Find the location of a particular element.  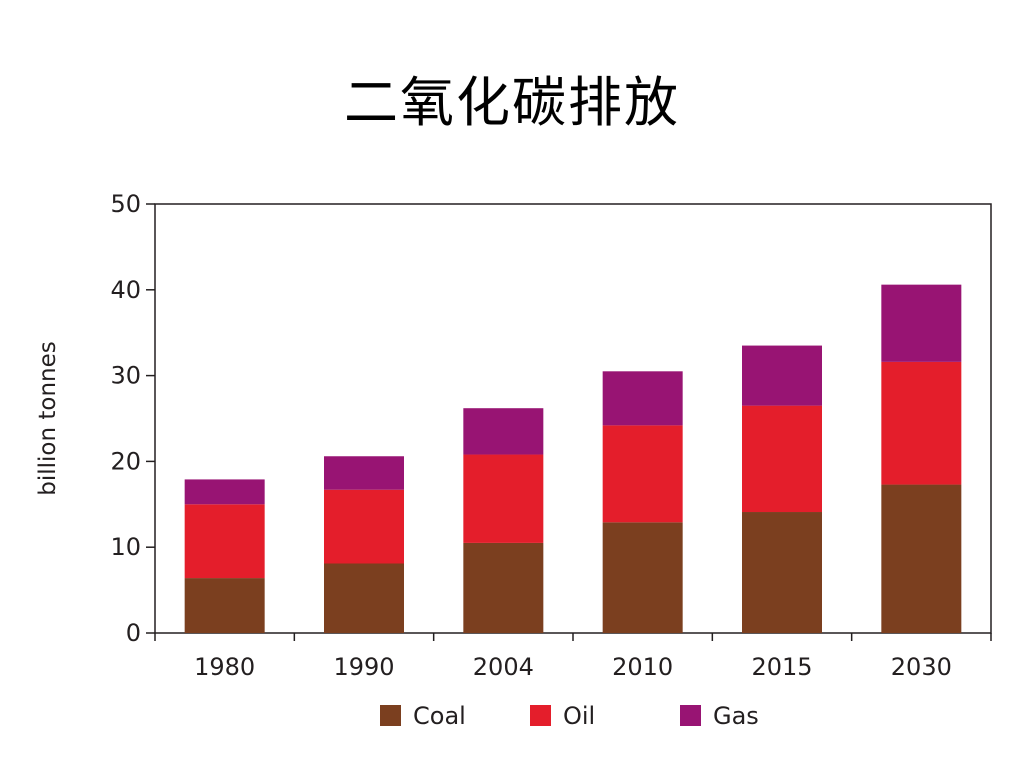

y-axis-title: billion tonnes is located at coordinates (48, 418).